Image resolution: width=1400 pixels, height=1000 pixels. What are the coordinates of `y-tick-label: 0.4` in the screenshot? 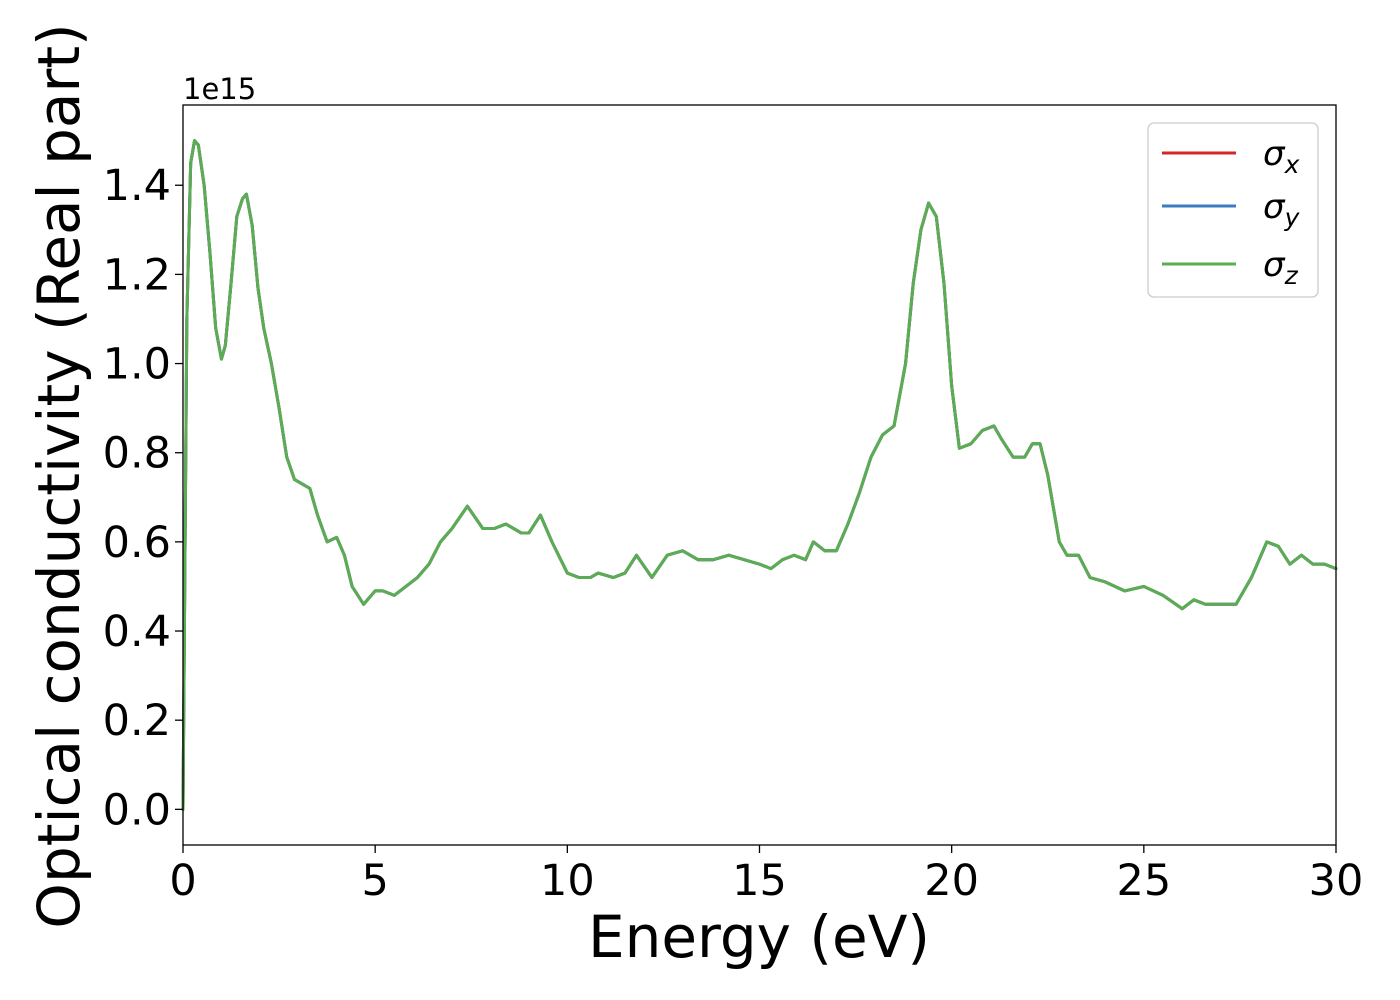 It's located at (137, 632).